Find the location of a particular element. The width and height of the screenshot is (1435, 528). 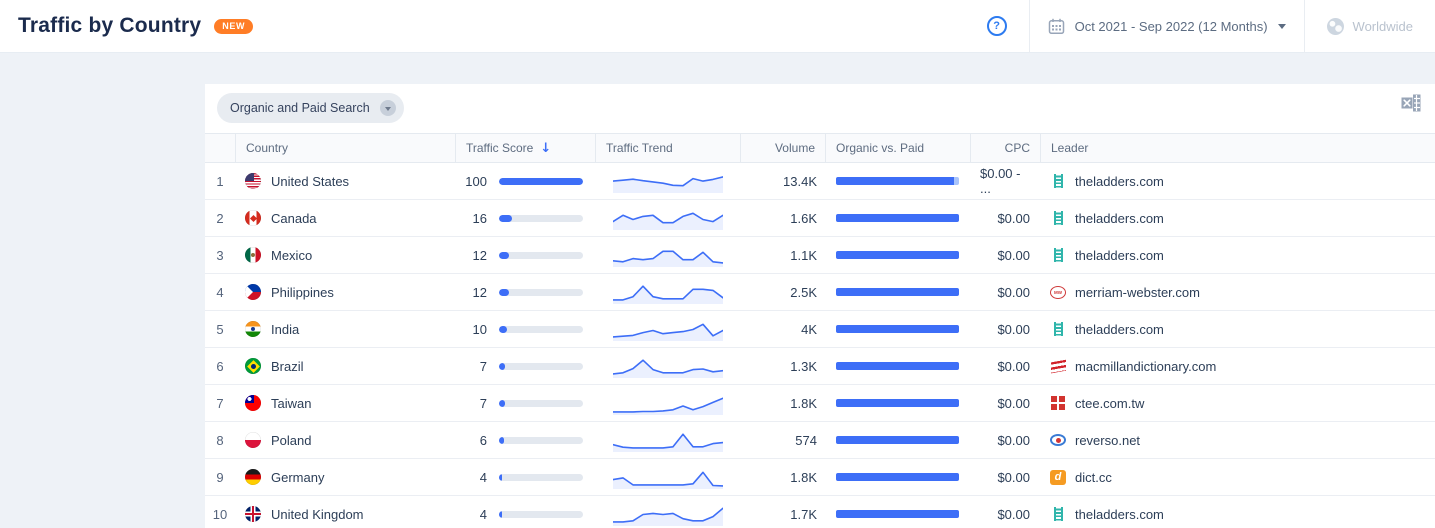

flag-icon-tw is located at coordinates (253, 403).